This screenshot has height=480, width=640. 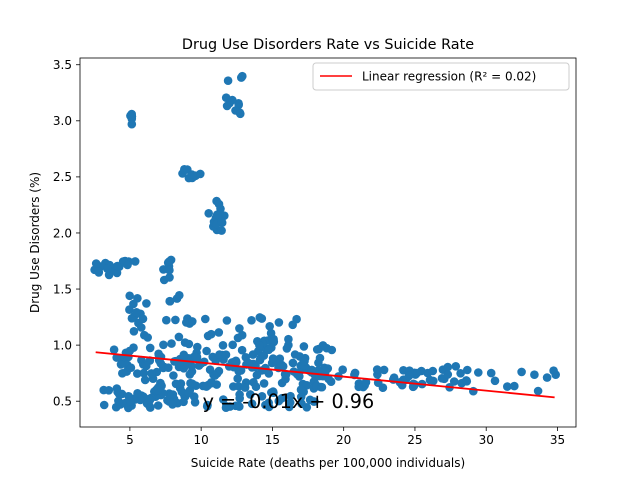 I want to click on x-tick-label: 25, so click(x=414, y=440).